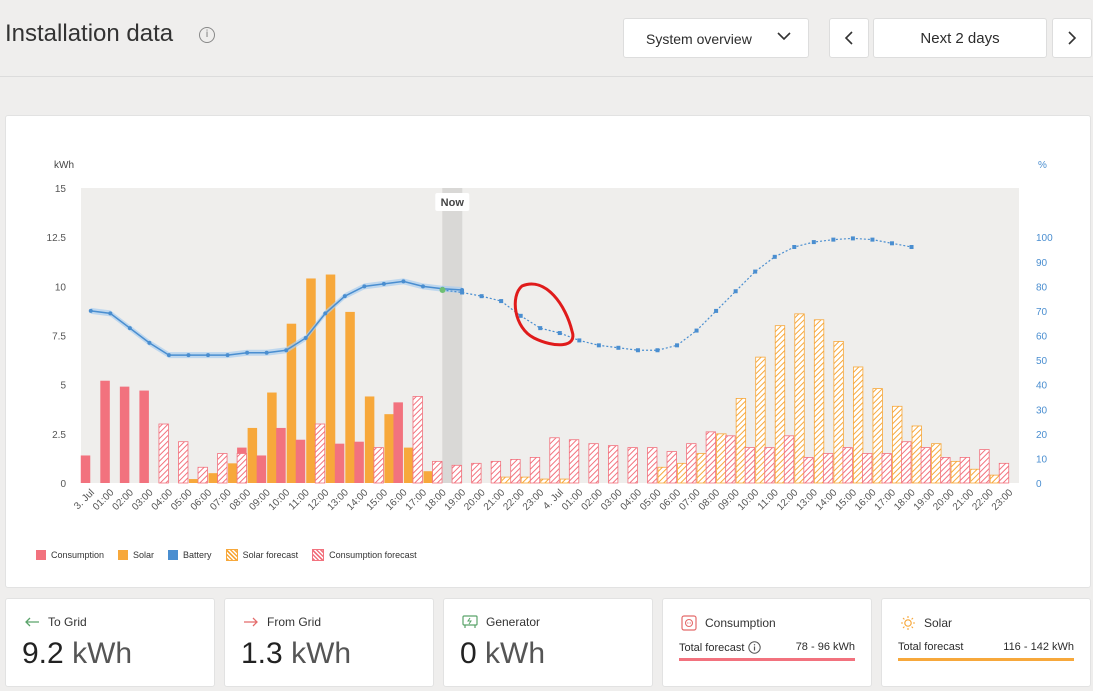  I want to click on legend-item-solar: Solar, so click(136, 555).